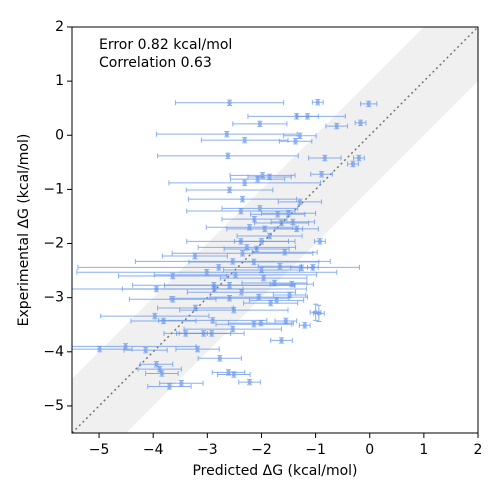 The image size is (500, 500). I want to click on y-tick-label: 1, so click(59, 81).